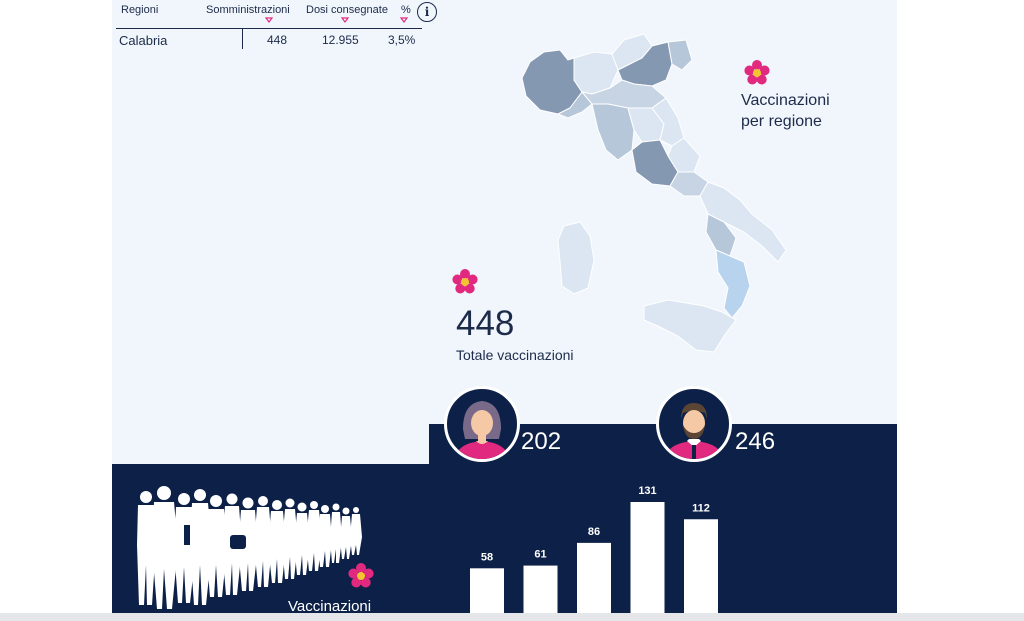 The height and width of the screenshot is (621, 1024). Describe the element at coordinates (402, 40) in the screenshot. I see `cell-percent: 3,5%` at that location.